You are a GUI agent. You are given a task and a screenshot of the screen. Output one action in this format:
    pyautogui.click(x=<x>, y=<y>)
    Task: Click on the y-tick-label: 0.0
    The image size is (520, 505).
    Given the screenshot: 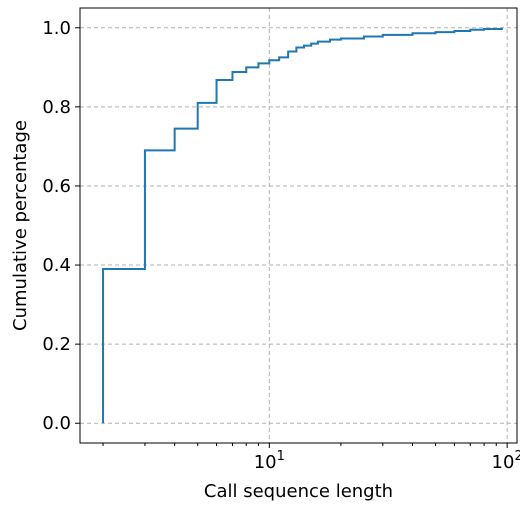 What is the action you would take?
    pyautogui.click(x=56, y=423)
    